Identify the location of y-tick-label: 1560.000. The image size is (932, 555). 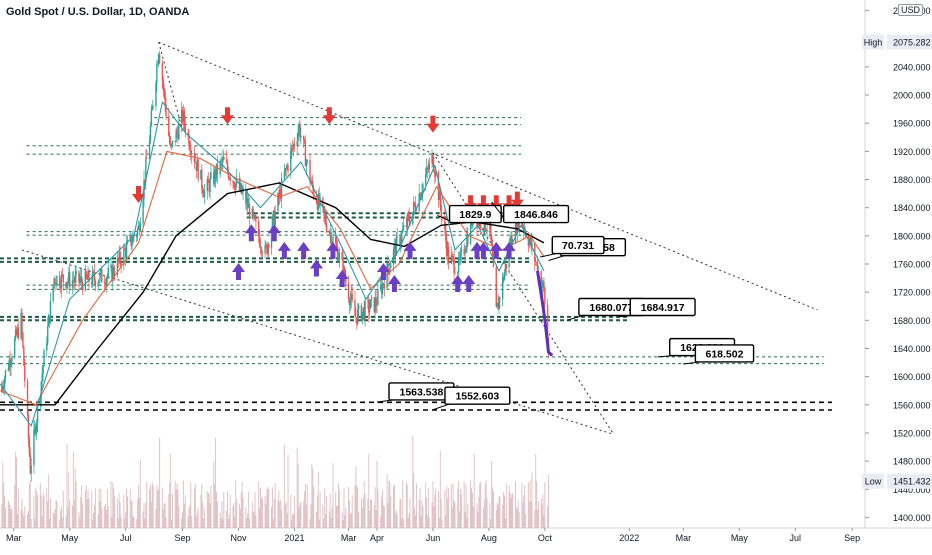
(912, 405).